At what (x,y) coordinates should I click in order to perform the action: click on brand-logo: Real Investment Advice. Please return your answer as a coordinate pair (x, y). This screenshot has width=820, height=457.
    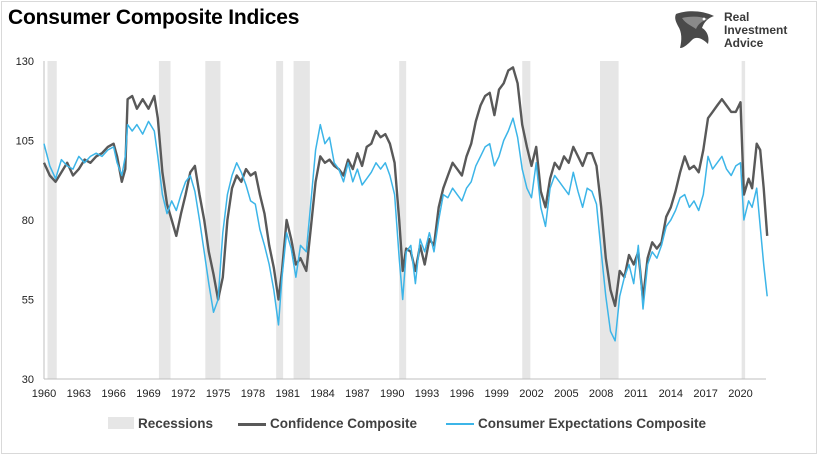
    Looking at the image, I should click on (742, 32).